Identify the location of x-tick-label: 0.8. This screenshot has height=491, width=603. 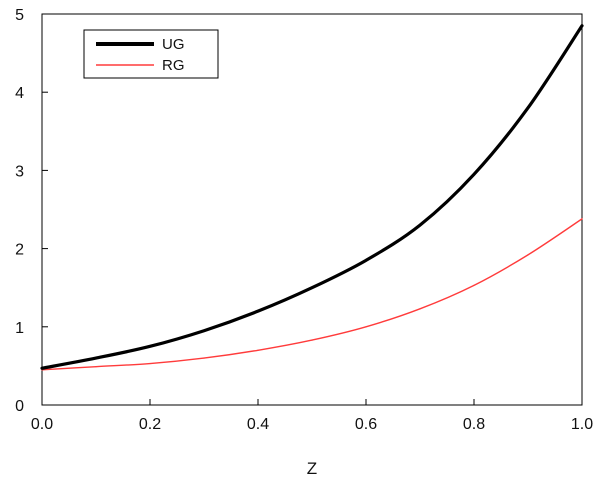
(474, 424).